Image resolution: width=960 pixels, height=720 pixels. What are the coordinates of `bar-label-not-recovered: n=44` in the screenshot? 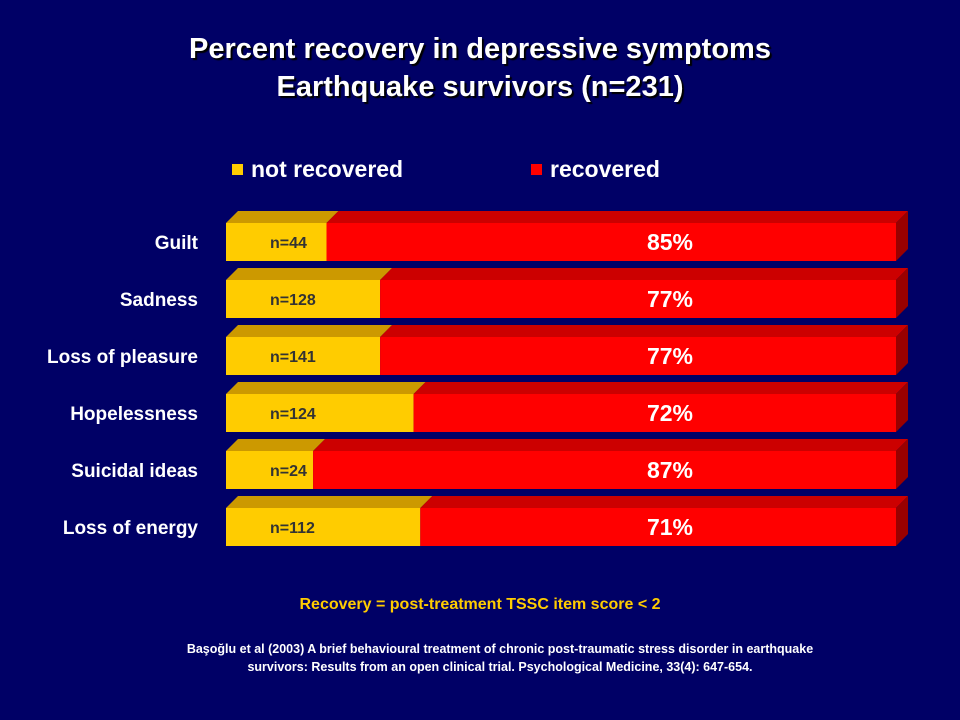 It's located at (288, 243).